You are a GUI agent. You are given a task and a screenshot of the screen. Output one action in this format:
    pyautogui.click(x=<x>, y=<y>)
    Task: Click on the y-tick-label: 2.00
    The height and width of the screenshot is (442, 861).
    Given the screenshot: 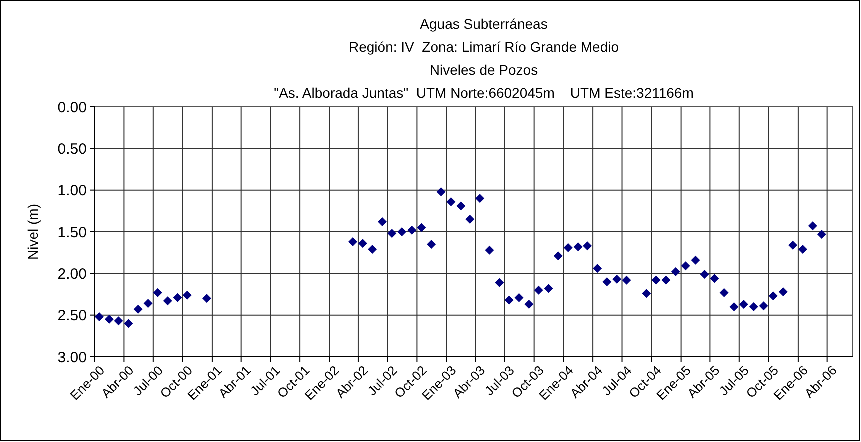 What is the action you would take?
    pyautogui.click(x=72, y=274)
    